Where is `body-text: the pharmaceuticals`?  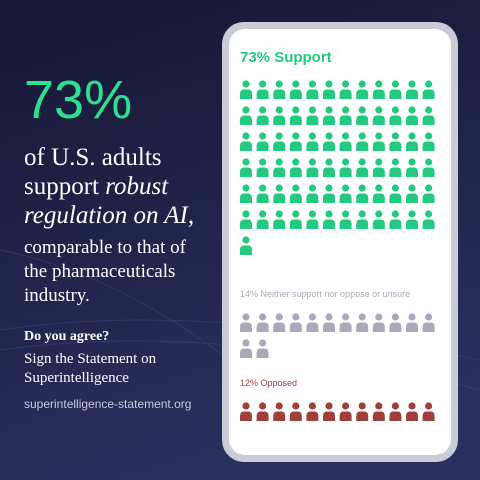 body-text: the pharmaceuticals is located at coordinates (99, 271).